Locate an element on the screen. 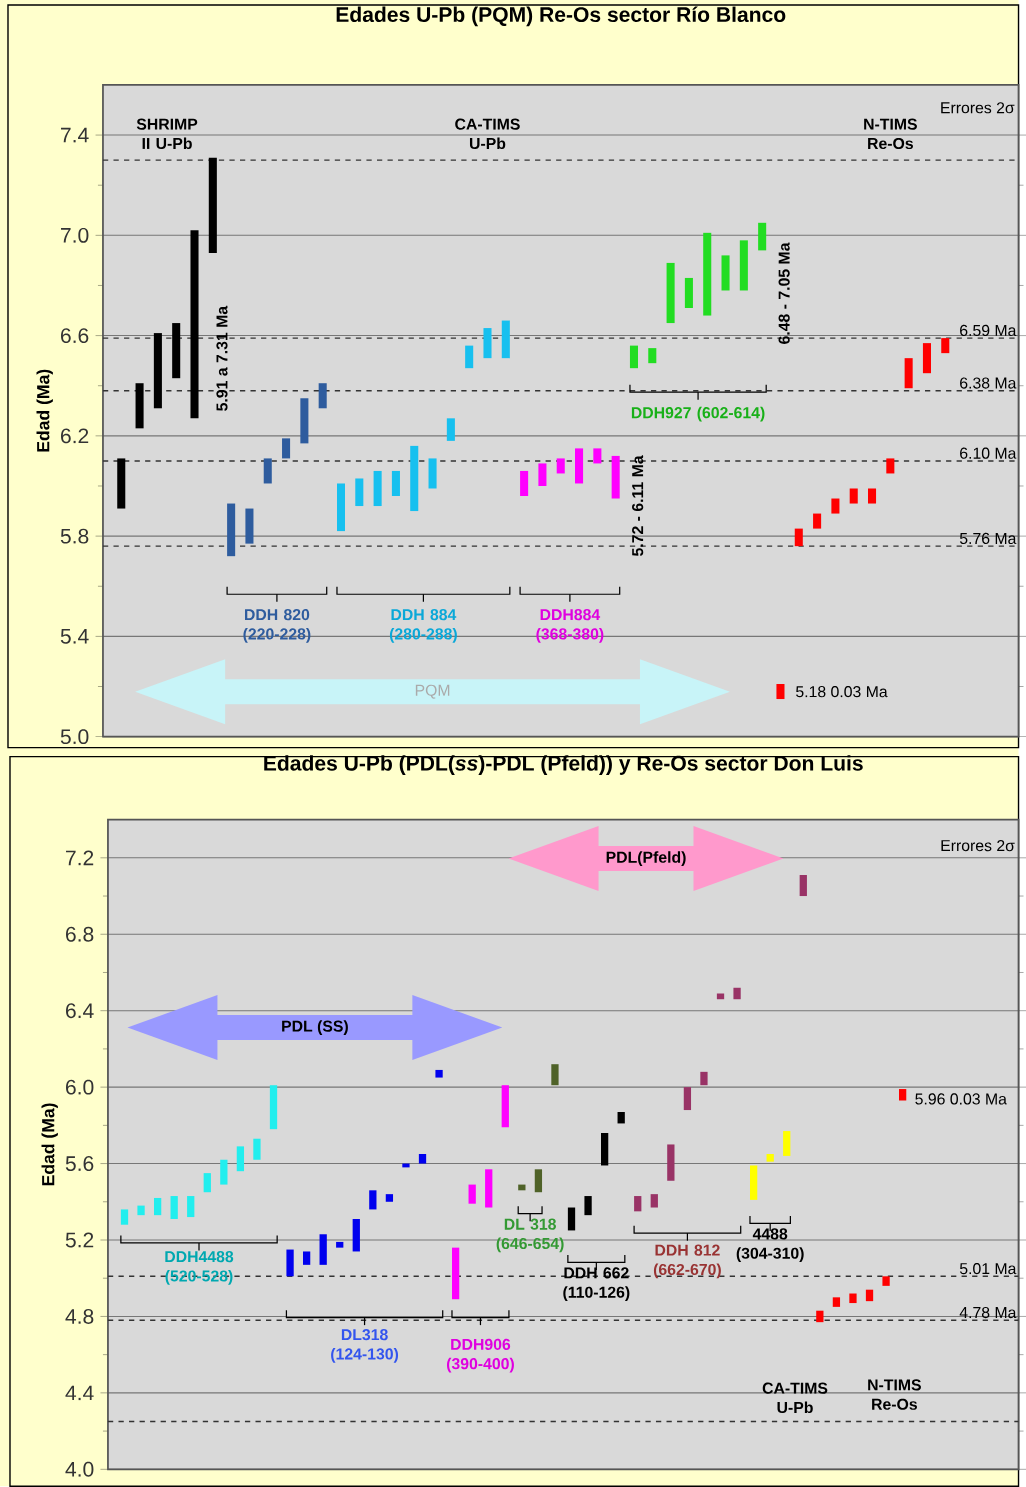 Image resolution: width=1026 pixels, height=1487 pixels. y-tick-label: 5.4 is located at coordinates (74, 636).